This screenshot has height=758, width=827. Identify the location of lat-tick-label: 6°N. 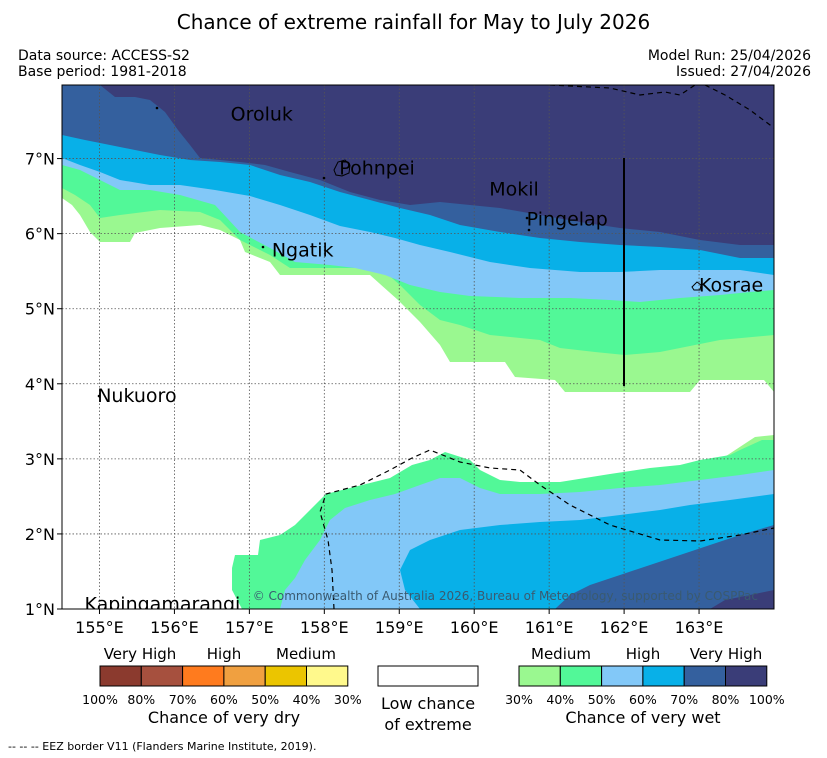
(40, 234).